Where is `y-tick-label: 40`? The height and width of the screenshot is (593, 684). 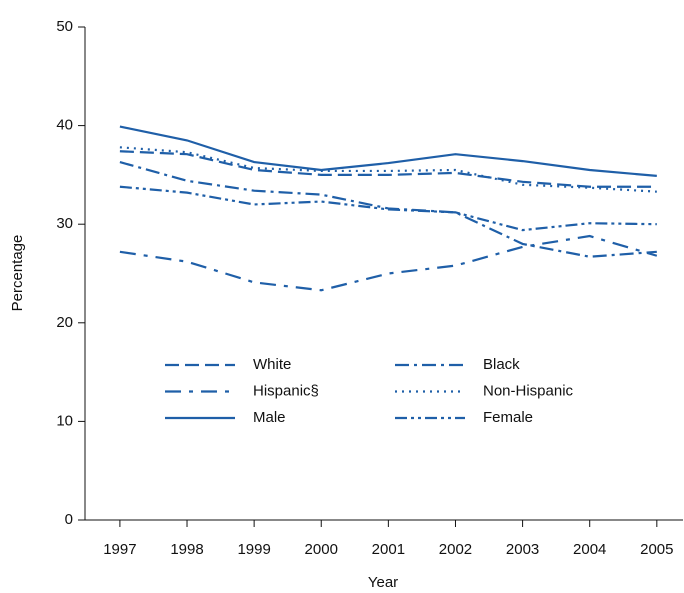 y-tick-label: 40 is located at coordinates (64, 125).